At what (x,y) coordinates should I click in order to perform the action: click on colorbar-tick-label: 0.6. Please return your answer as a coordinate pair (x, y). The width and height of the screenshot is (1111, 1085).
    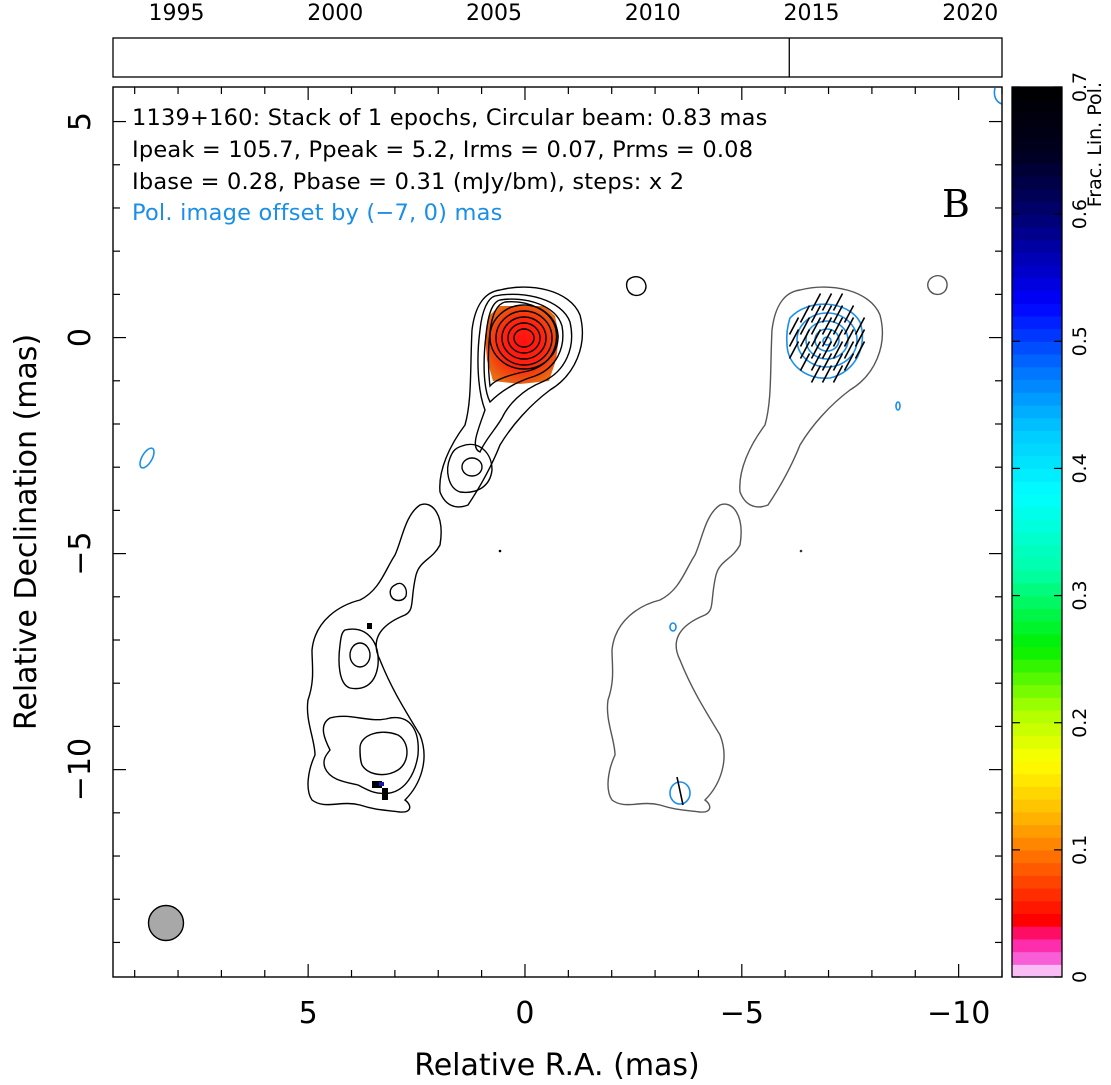
    Looking at the image, I should click on (1080, 214).